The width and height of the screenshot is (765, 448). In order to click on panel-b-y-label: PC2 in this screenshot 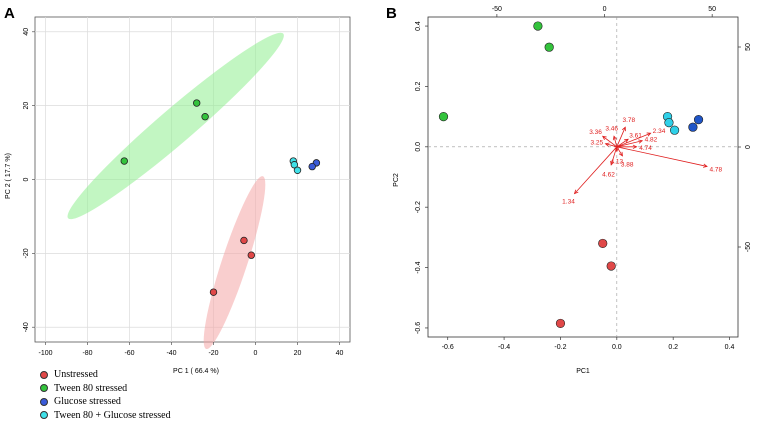, I will do `click(396, 180)`.